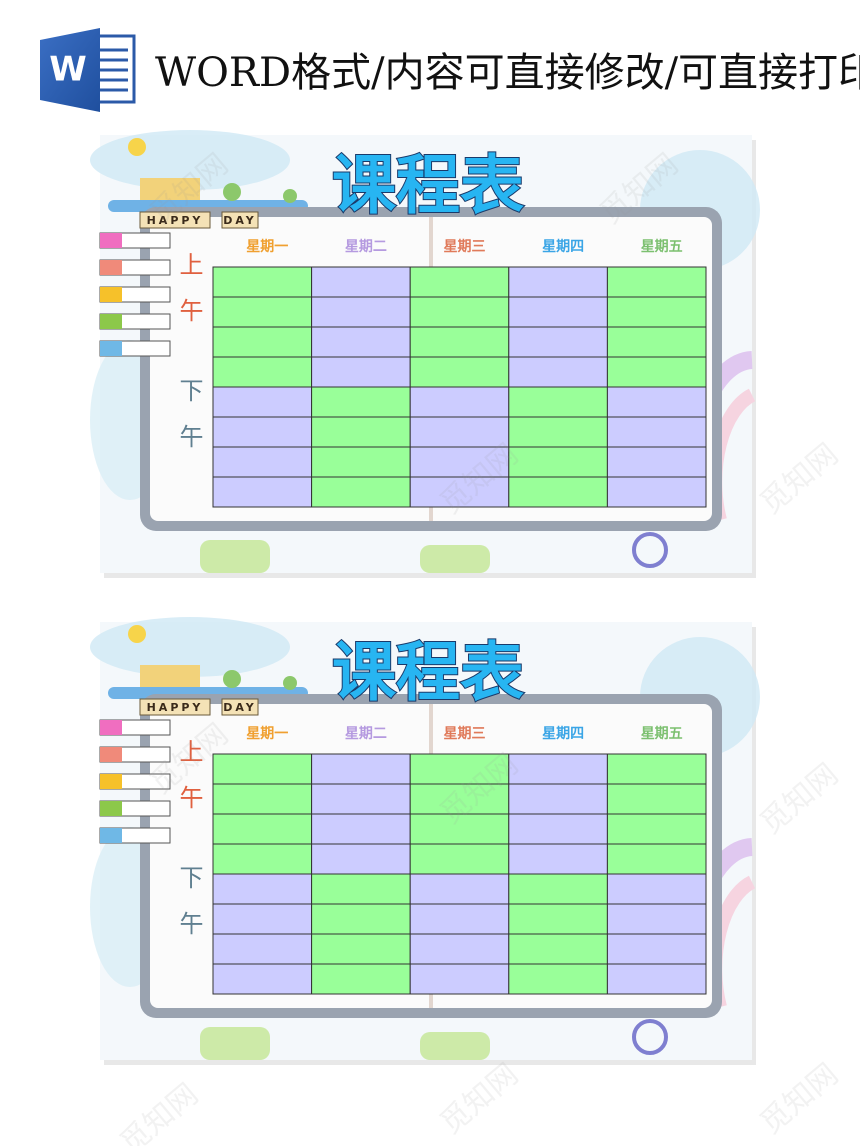 The image size is (860, 1146). Describe the element at coordinates (189, 911) in the screenshot. I see `session-label: 下午` at that location.